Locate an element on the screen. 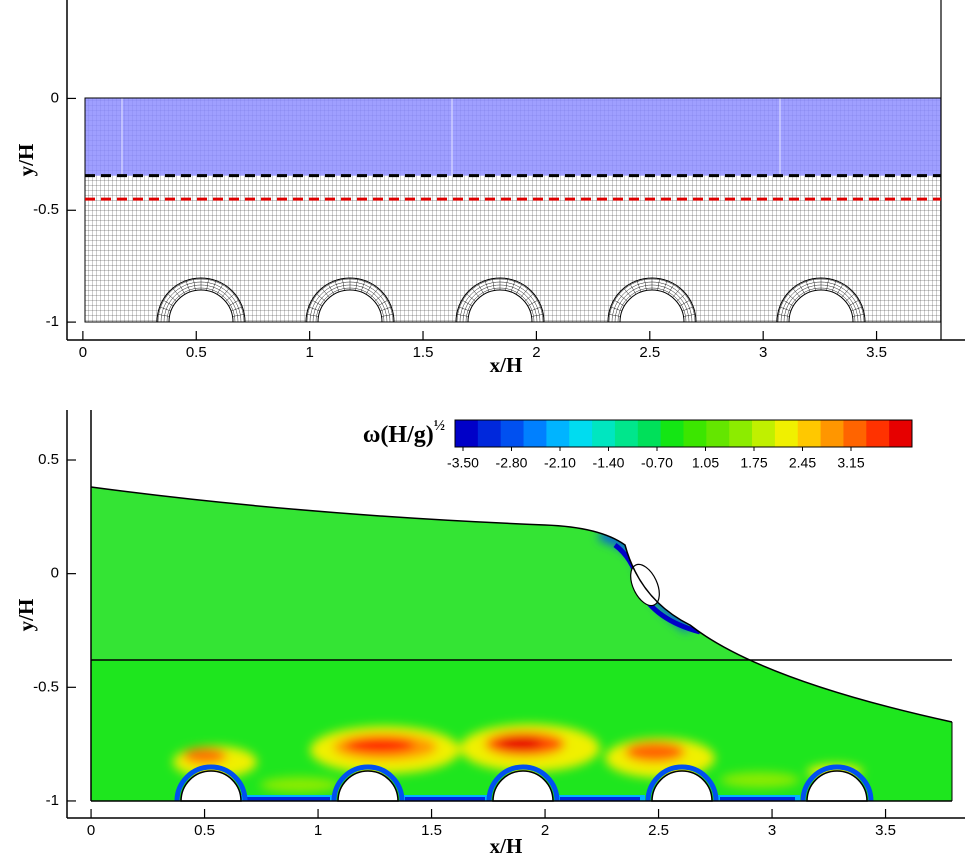  y-tick-label: 0.5 is located at coordinates (48, 459).